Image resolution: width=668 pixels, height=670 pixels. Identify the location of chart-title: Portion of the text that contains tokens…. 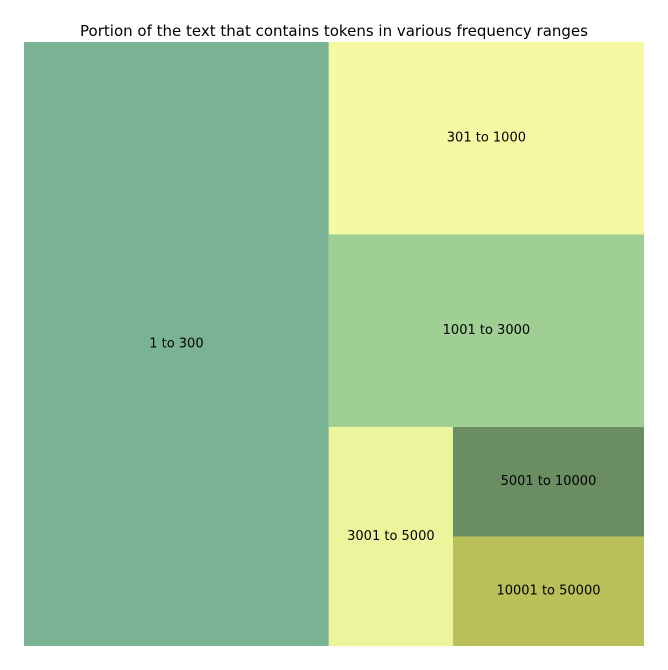
(334, 31).